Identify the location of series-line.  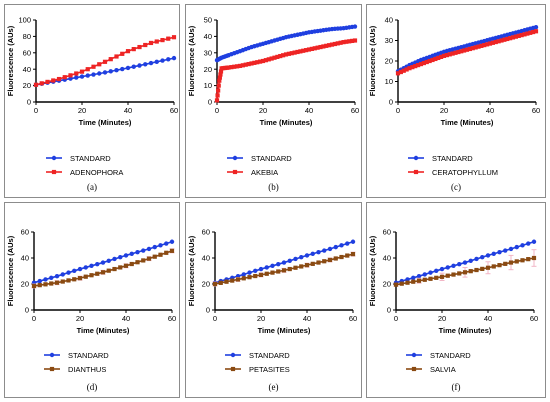
(286, 70).